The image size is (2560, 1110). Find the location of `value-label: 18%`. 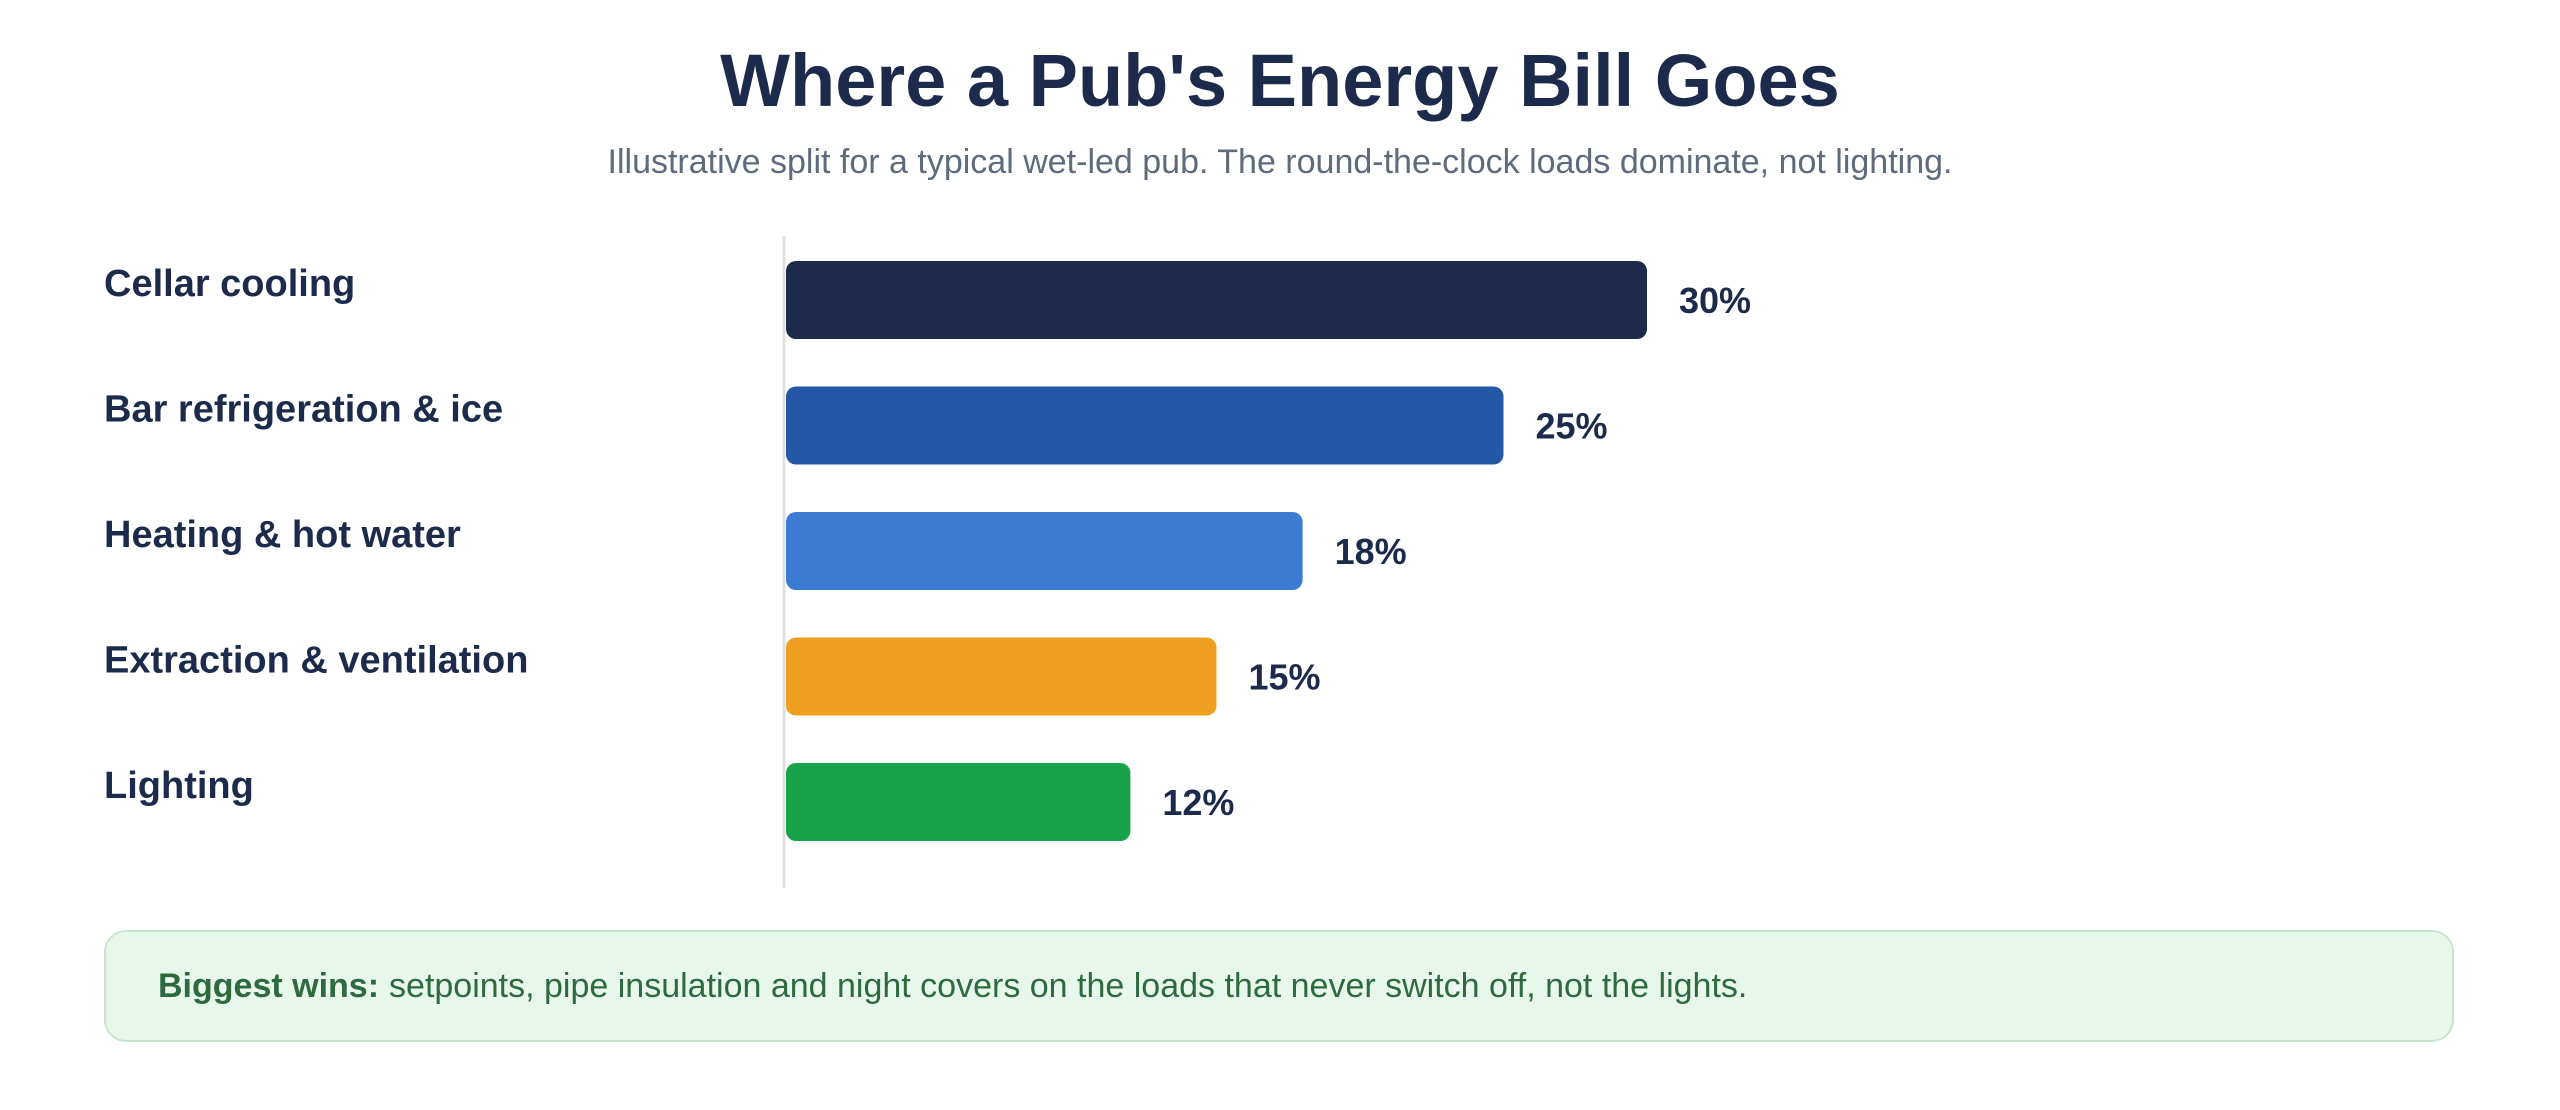

value-label: 18% is located at coordinates (1371, 551).